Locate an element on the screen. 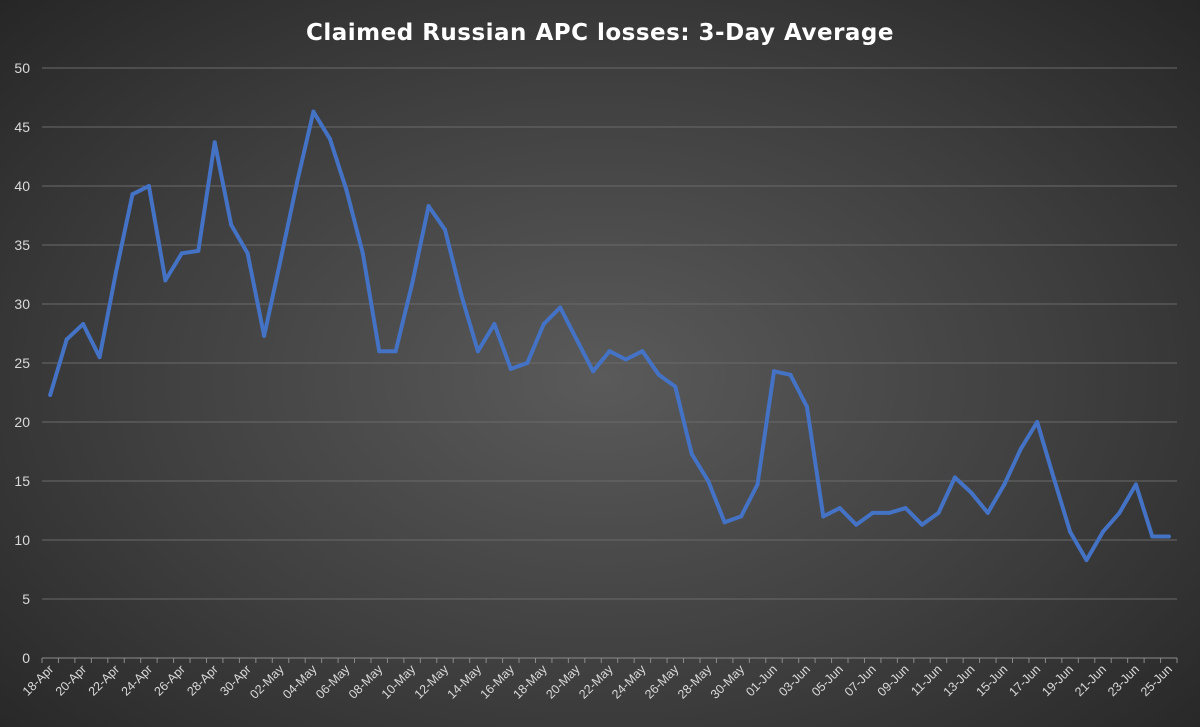 The image size is (1200, 727). x-tick-label: 23-Jun is located at coordinates (1123, 680).